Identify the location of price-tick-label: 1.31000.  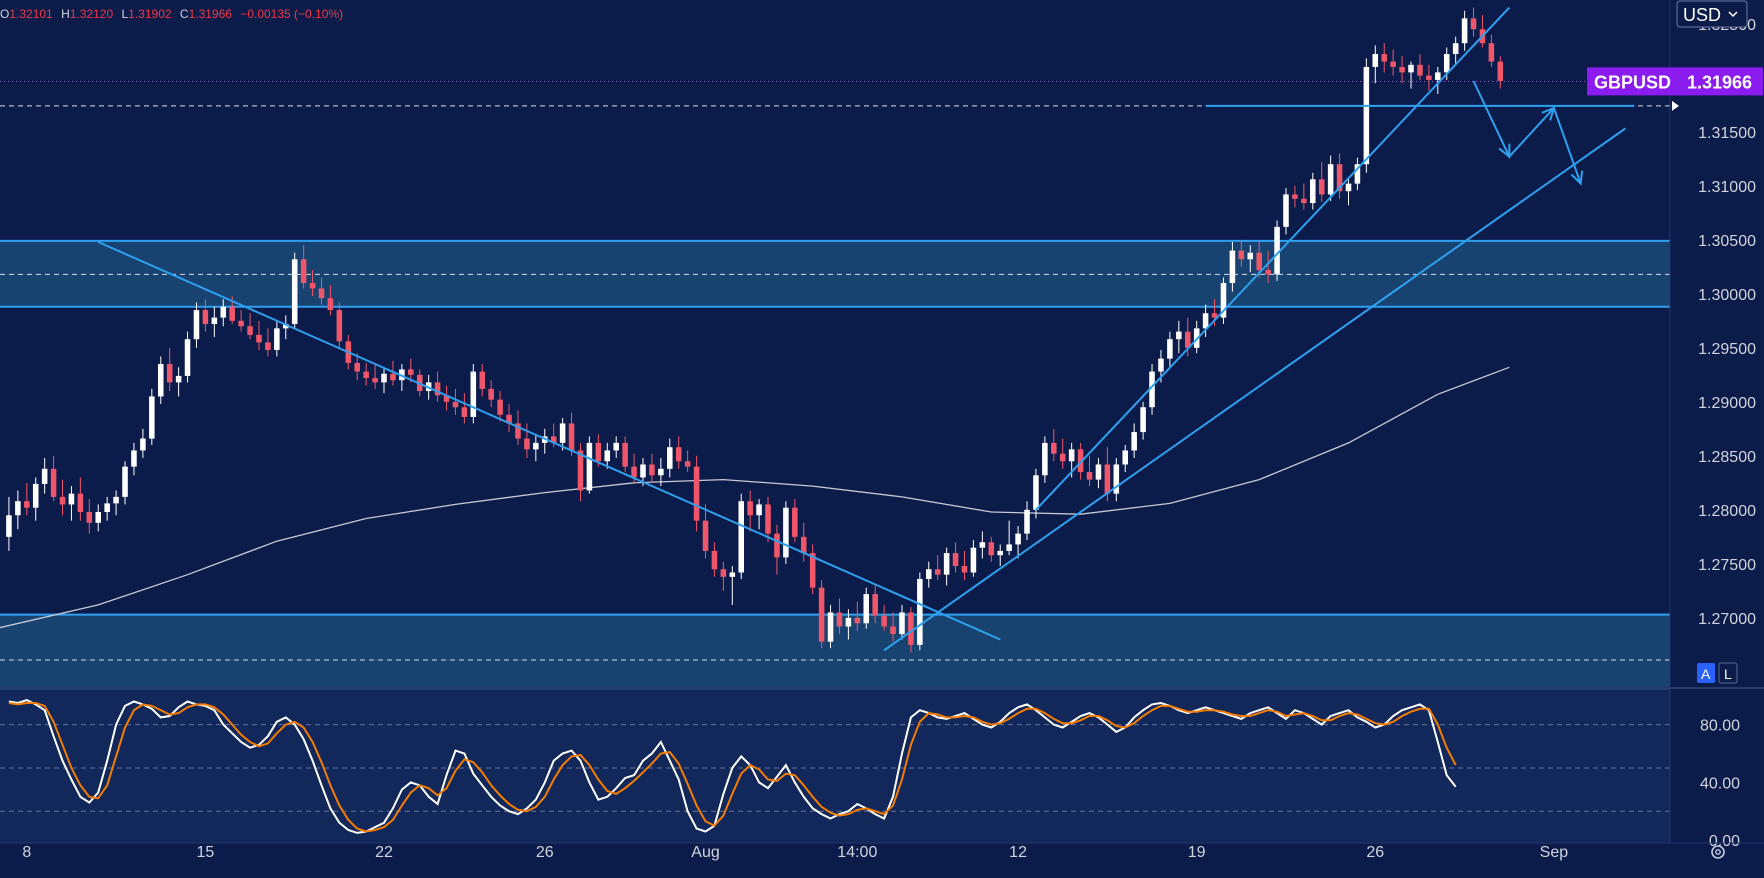
(1727, 187).